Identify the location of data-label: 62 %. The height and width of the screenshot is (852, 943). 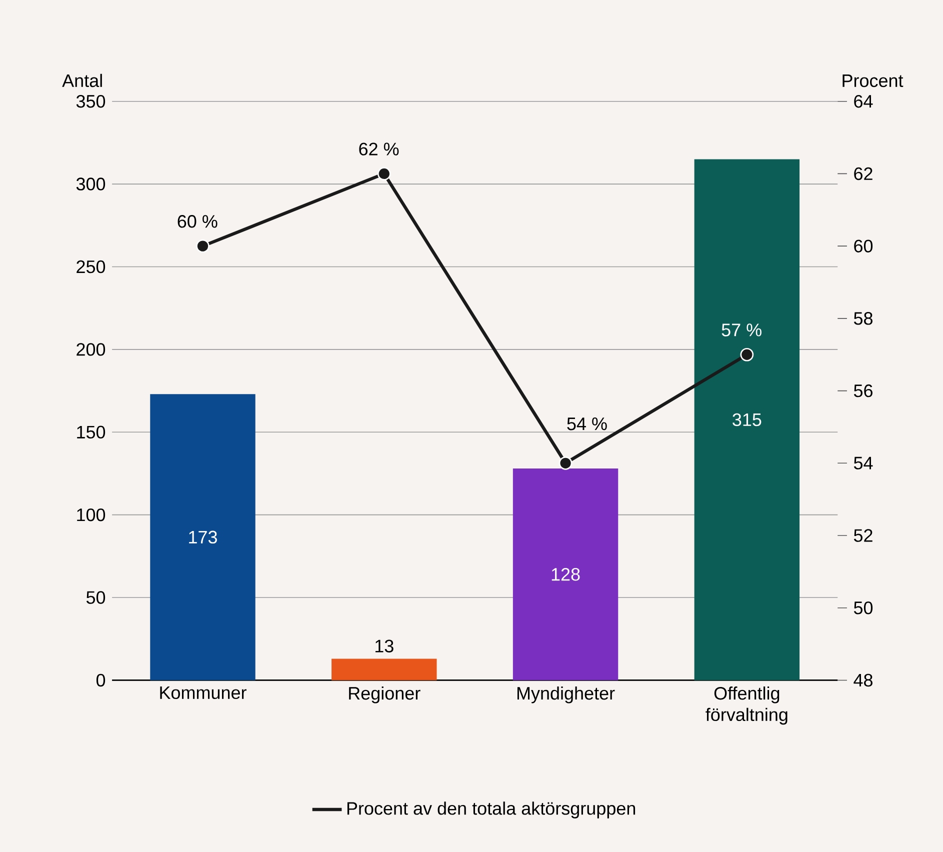
(379, 149).